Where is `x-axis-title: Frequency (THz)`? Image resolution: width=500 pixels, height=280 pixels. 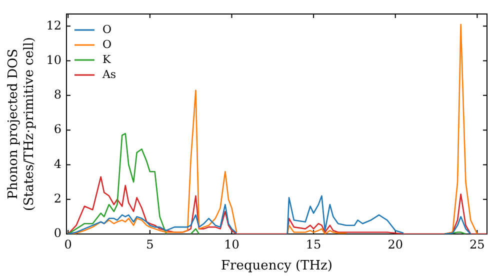 x-axis-title: Frequency (THz) is located at coordinates (276, 266).